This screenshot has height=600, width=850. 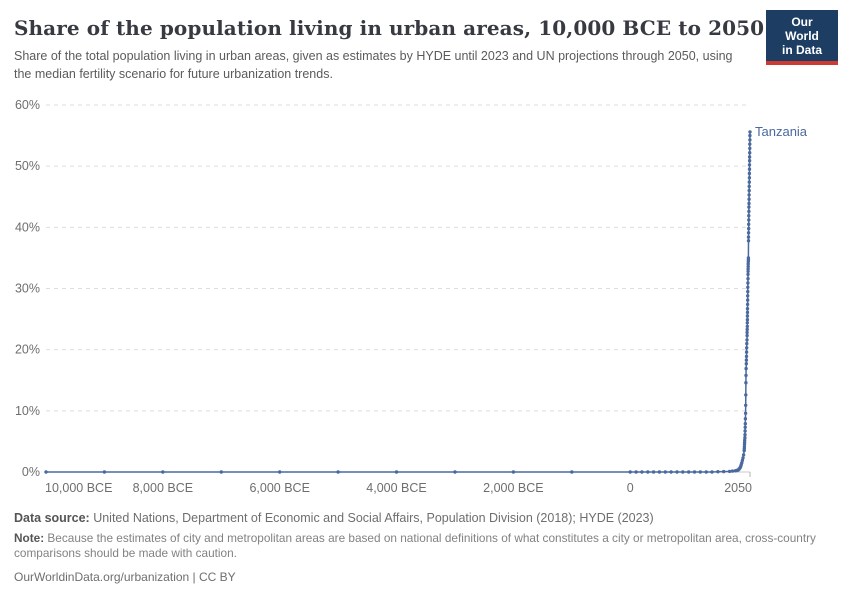 What do you see at coordinates (279, 488) in the screenshot?
I see `x-axis-tick-label: 6,000 BCE` at bounding box center [279, 488].